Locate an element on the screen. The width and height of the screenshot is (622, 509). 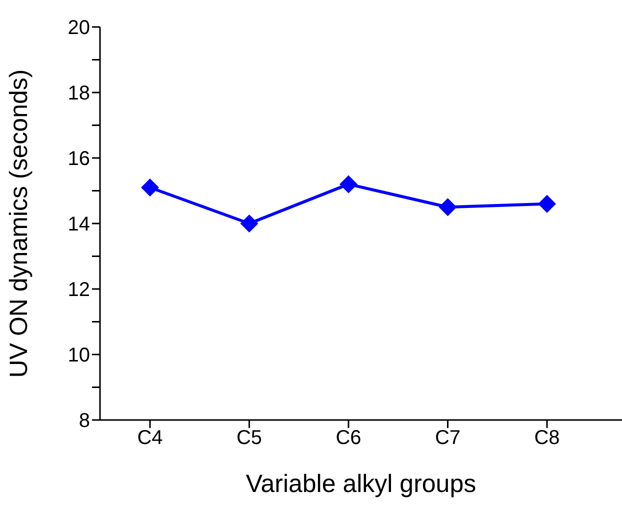
x-tick-label: C7 is located at coordinates (447, 438).